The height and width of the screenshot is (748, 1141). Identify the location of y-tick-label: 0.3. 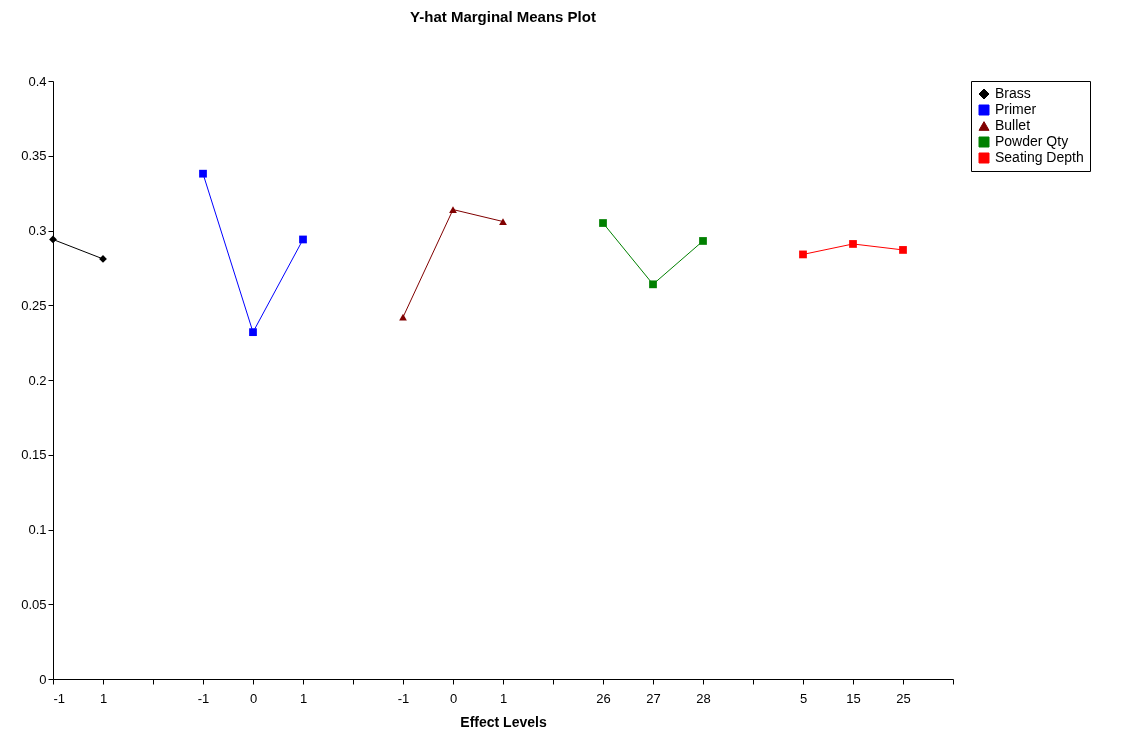
(37, 230).